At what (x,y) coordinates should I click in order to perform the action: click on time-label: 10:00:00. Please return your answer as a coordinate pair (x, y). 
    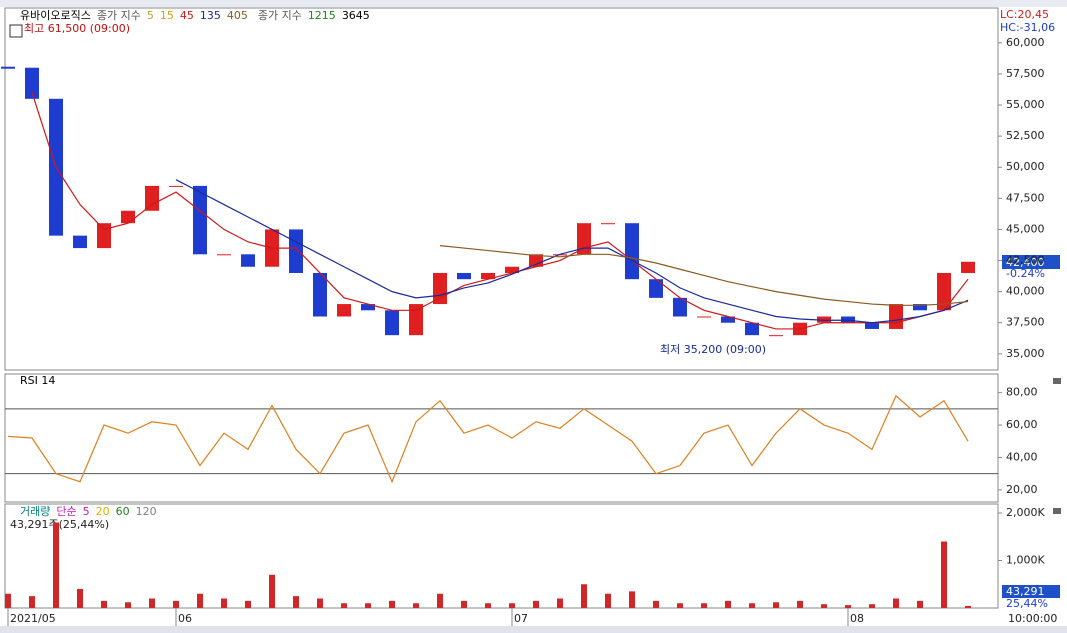
    Looking at the image, I should click on (1032, 618).